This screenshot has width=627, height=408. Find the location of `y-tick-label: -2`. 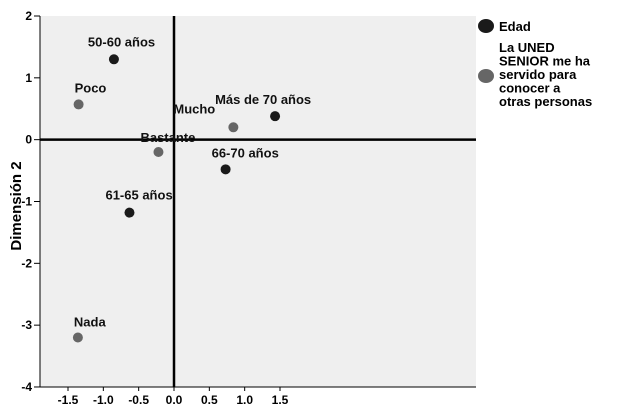

y-tick-label: -2 is located at coordinates (26, 263).